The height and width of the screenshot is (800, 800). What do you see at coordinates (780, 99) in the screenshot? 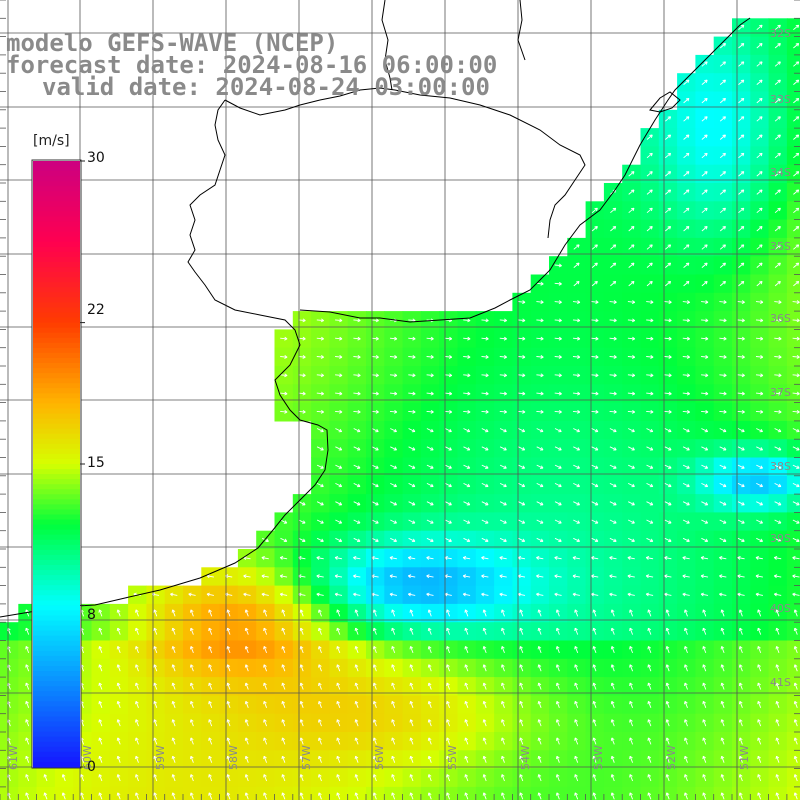
I see `latitude-label: 33S` at bounding box center [780, 99].